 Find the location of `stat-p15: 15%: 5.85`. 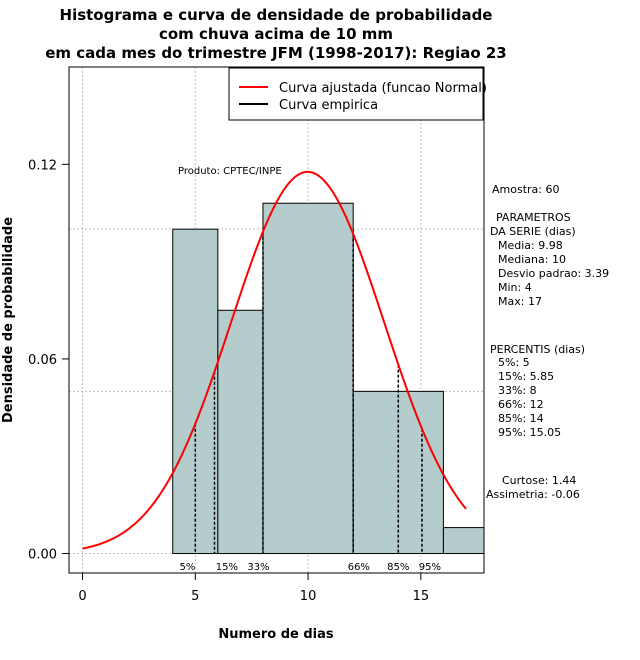

stat-p15: 15%: 5.85 is located at coordinates (526, 376).